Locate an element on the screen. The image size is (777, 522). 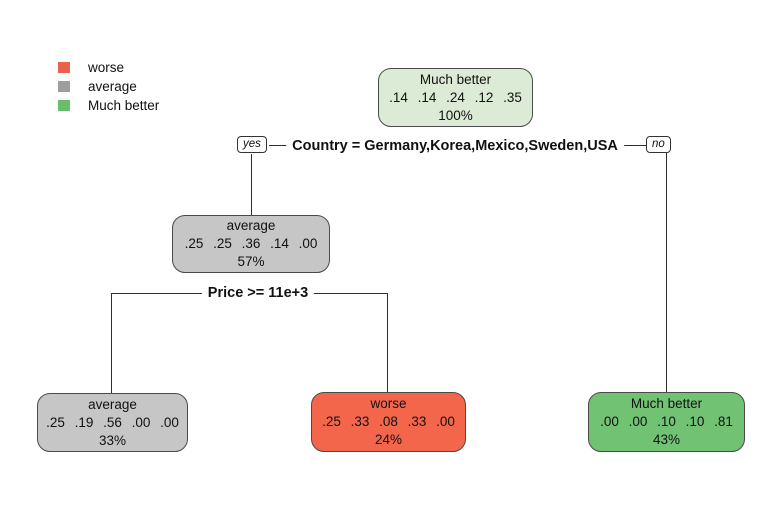
split-condition-price: Price >= 11e+3 is located at coordinates (258, 293).